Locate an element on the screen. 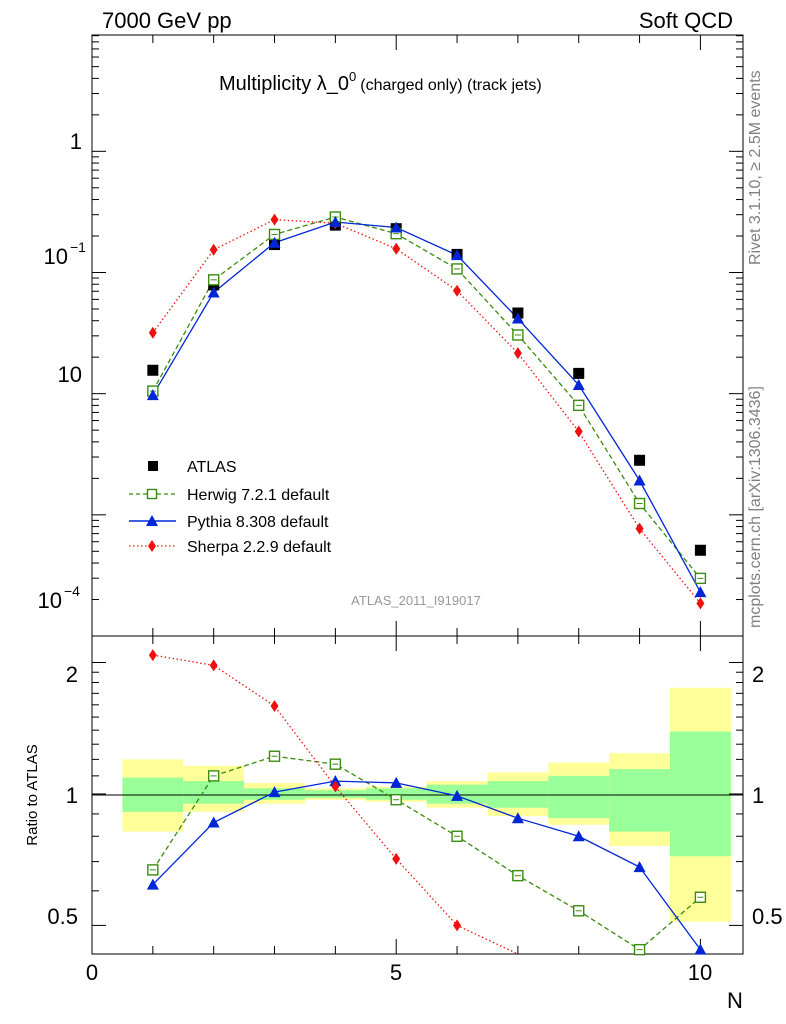  legend-sherpa-marker is located at coordinates (152, 546).